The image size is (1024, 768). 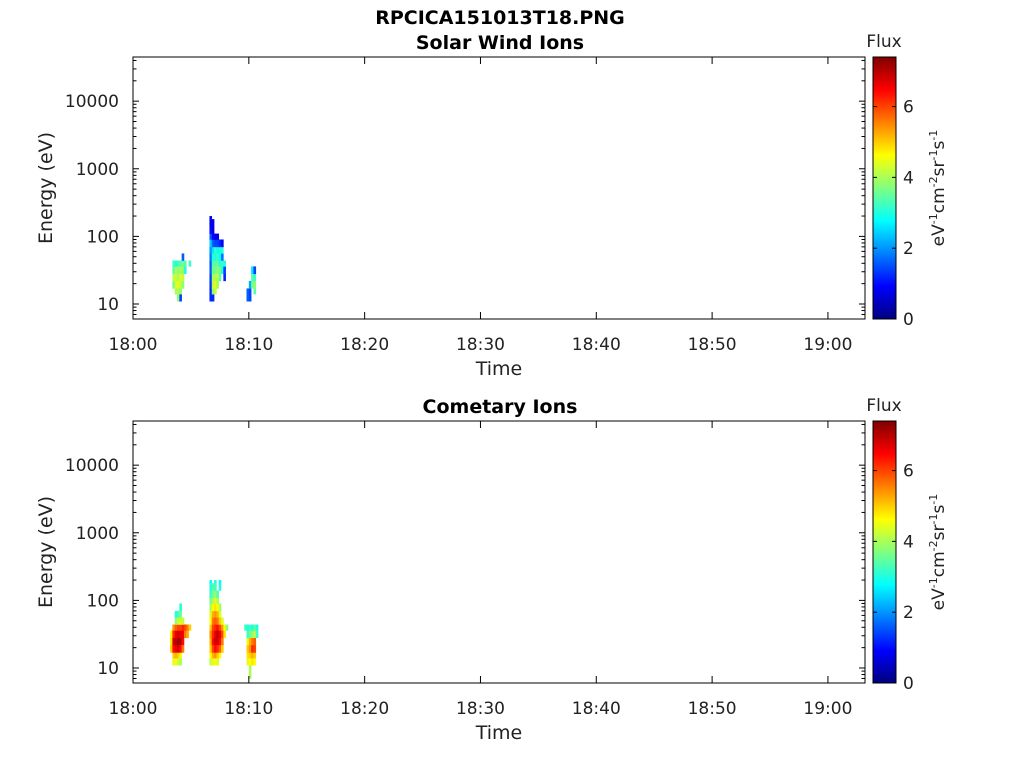 What do you see at coordinates (133, 345) in the screenshot?
I see `x-tick-label: 18:00` at bounding box center [133, 345].